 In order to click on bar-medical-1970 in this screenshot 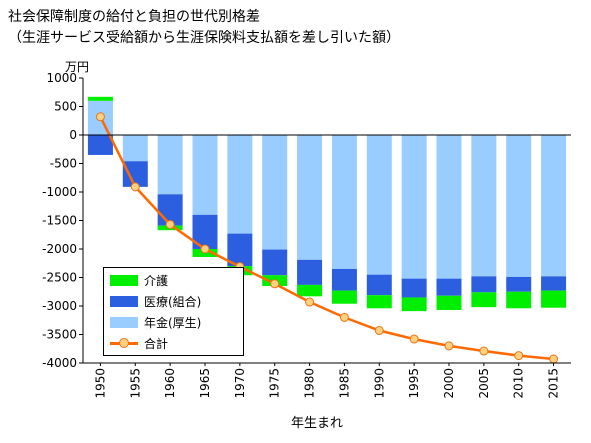, I will do `click(240, 250)`.